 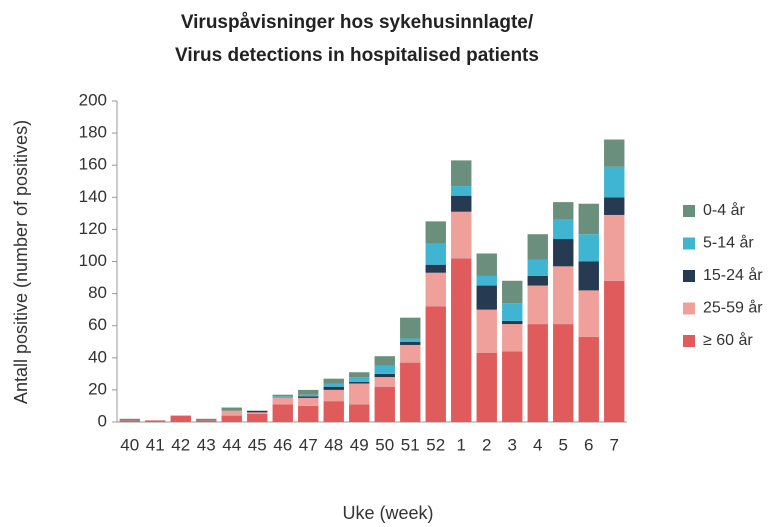 I want to click on x-tick-label: 51, so click(x=410, y=444).